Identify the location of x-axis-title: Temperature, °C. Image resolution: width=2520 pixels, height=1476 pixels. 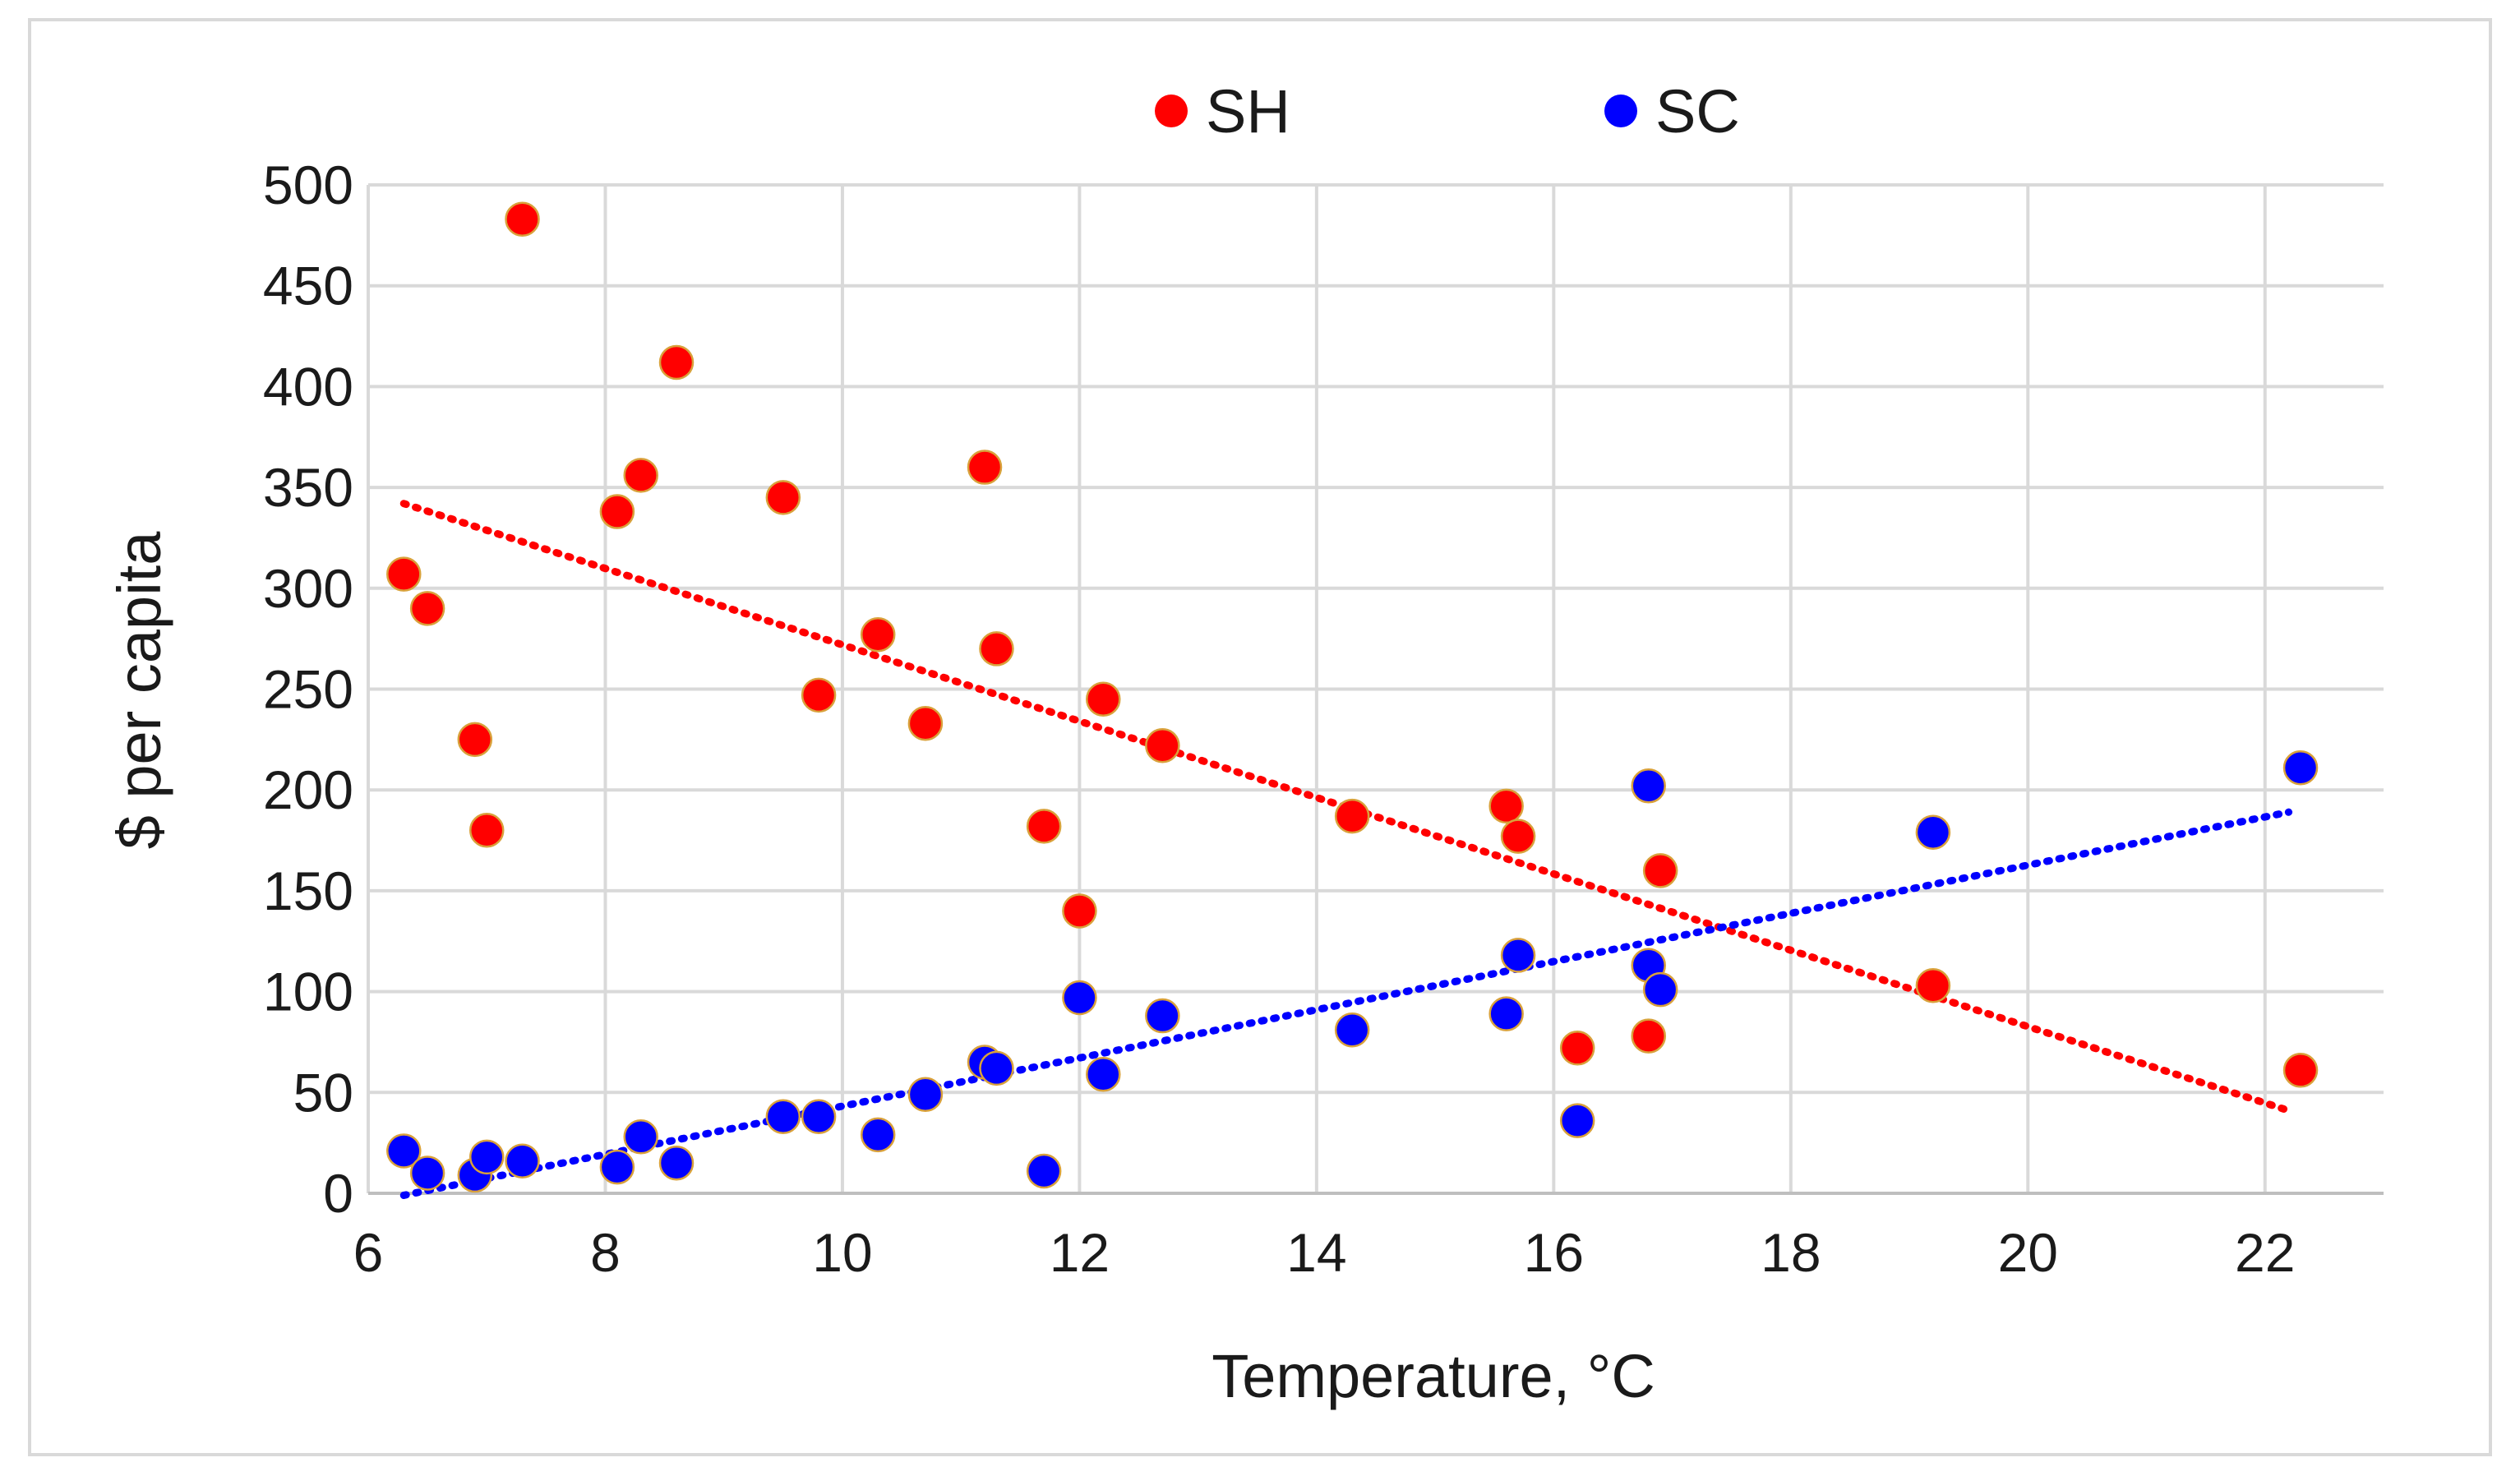
(1433, 1376).